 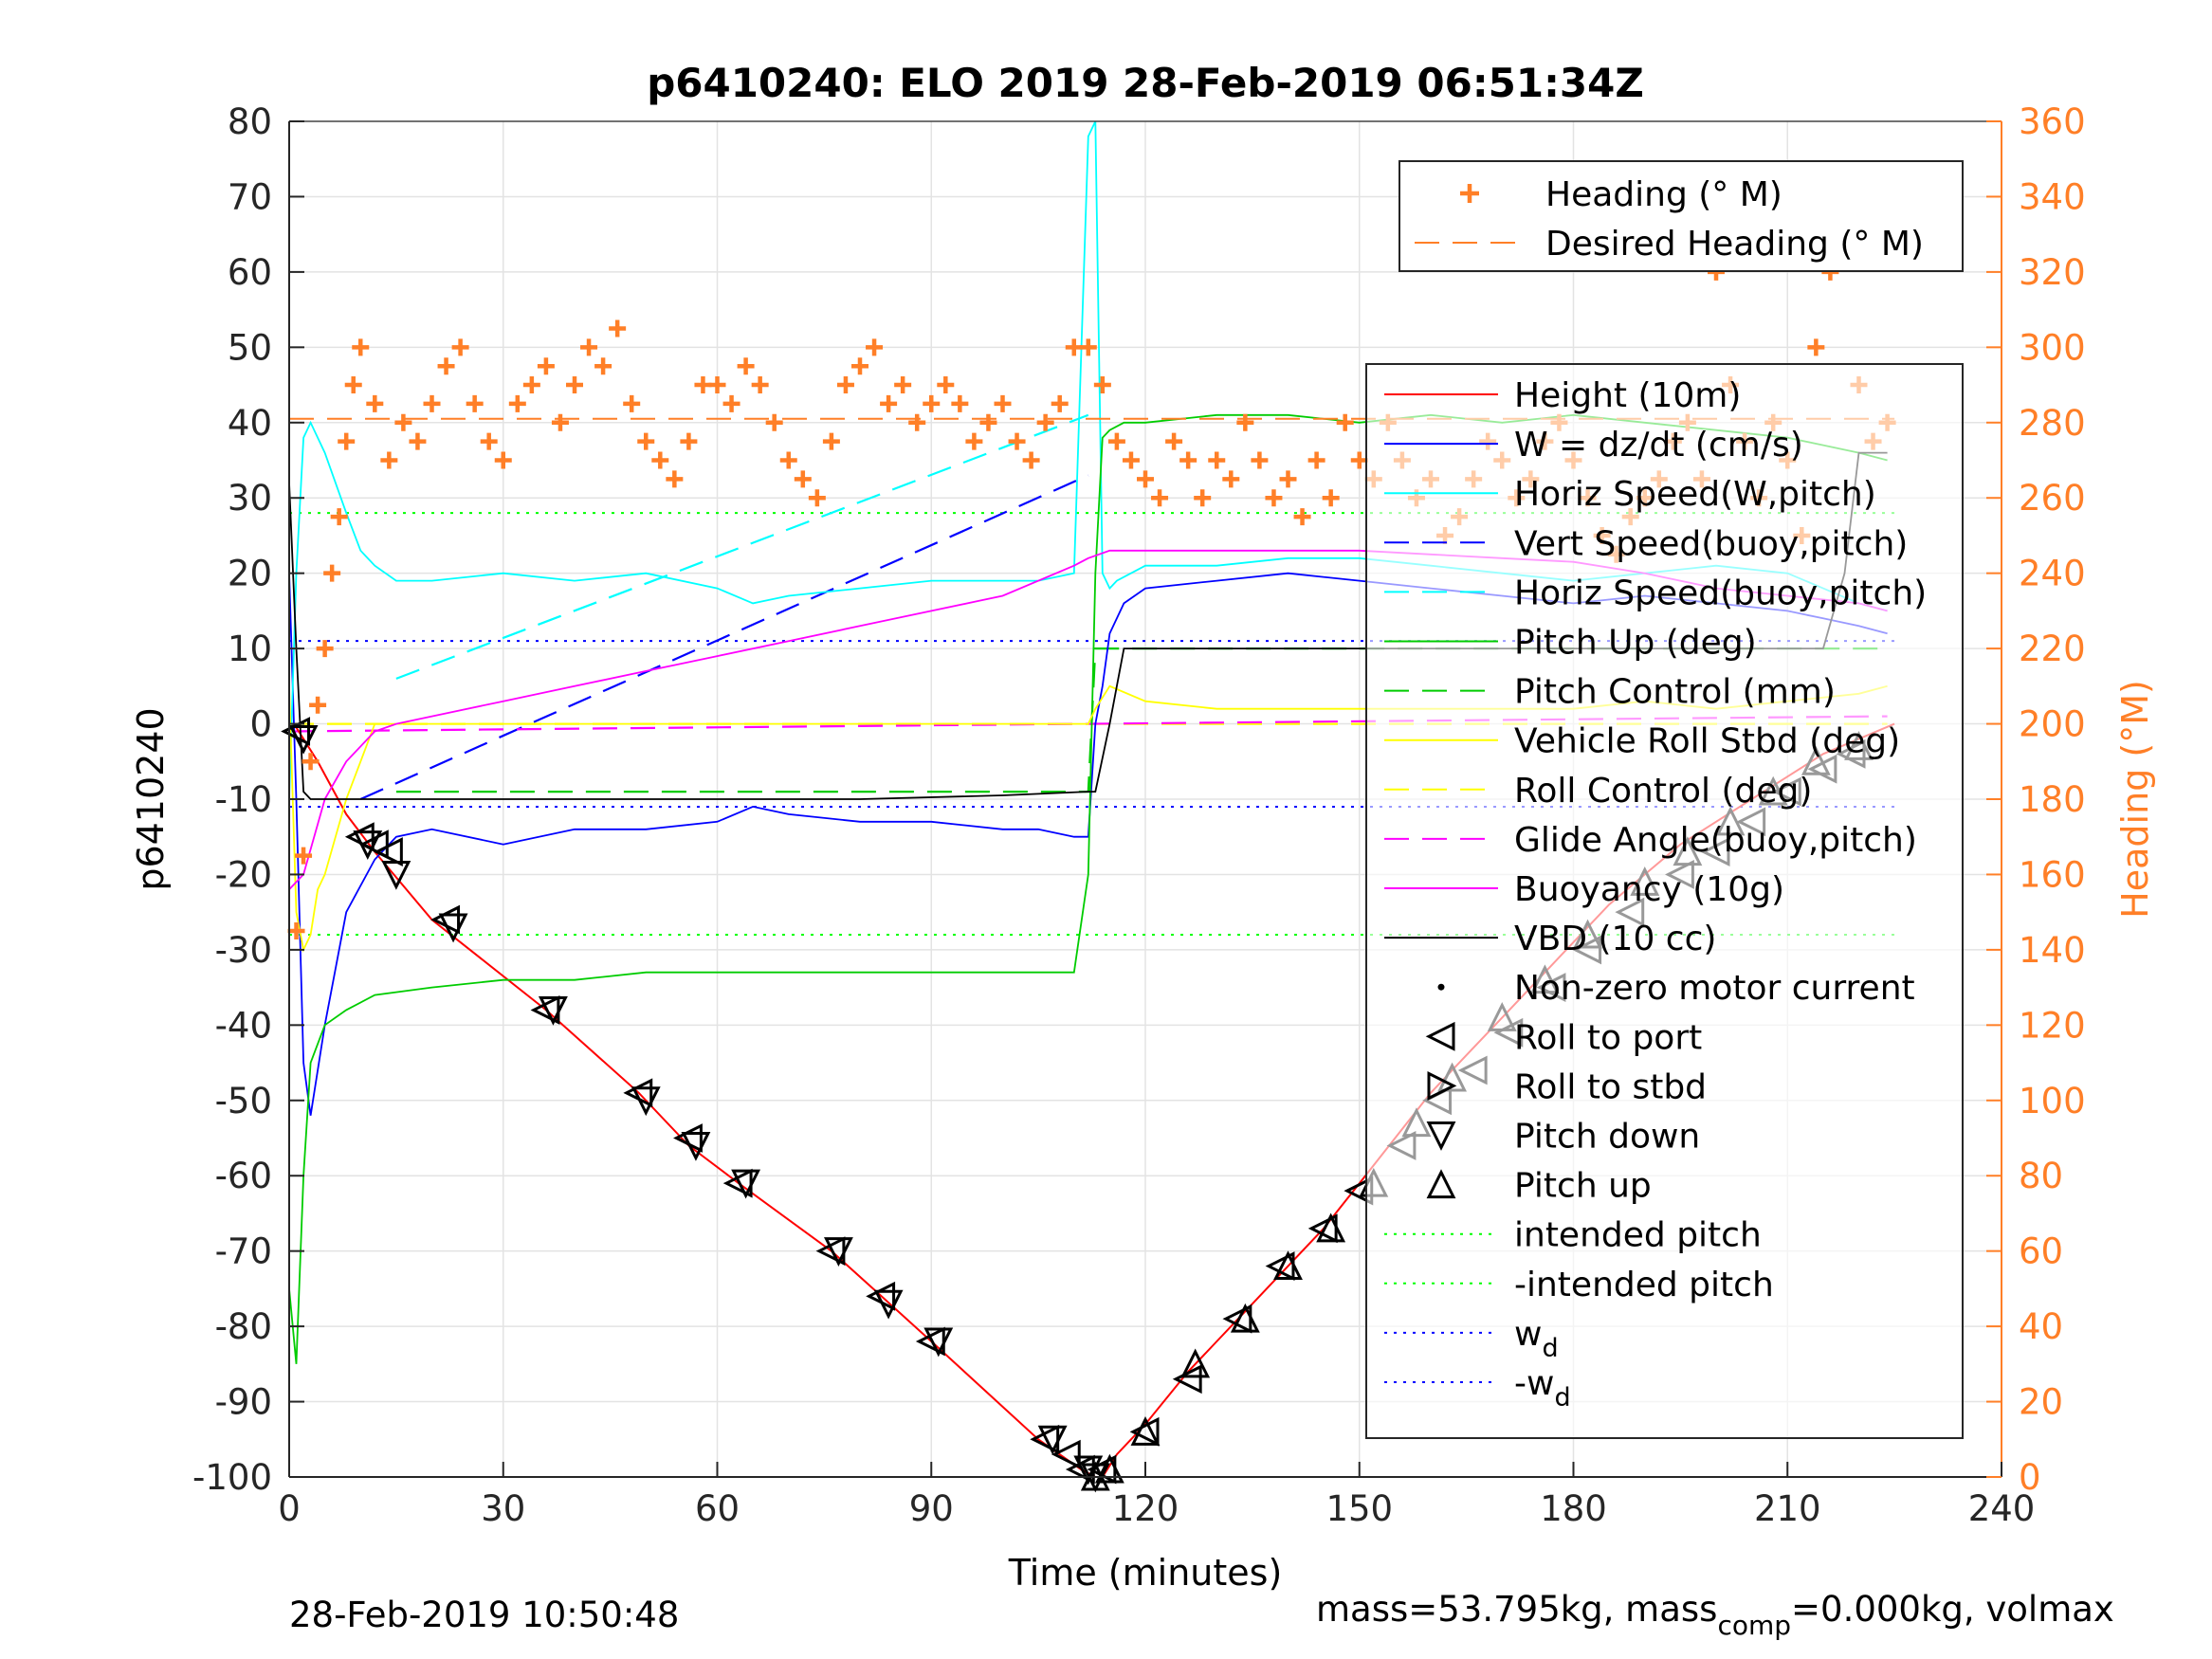 I want to click on x-tick-label: 0, so click(x=289, y=1508).